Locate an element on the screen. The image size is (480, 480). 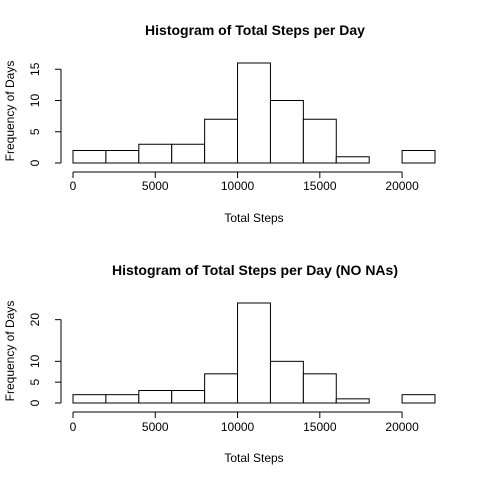
y-tick-label: 20 is located at coordinates (35, 320).